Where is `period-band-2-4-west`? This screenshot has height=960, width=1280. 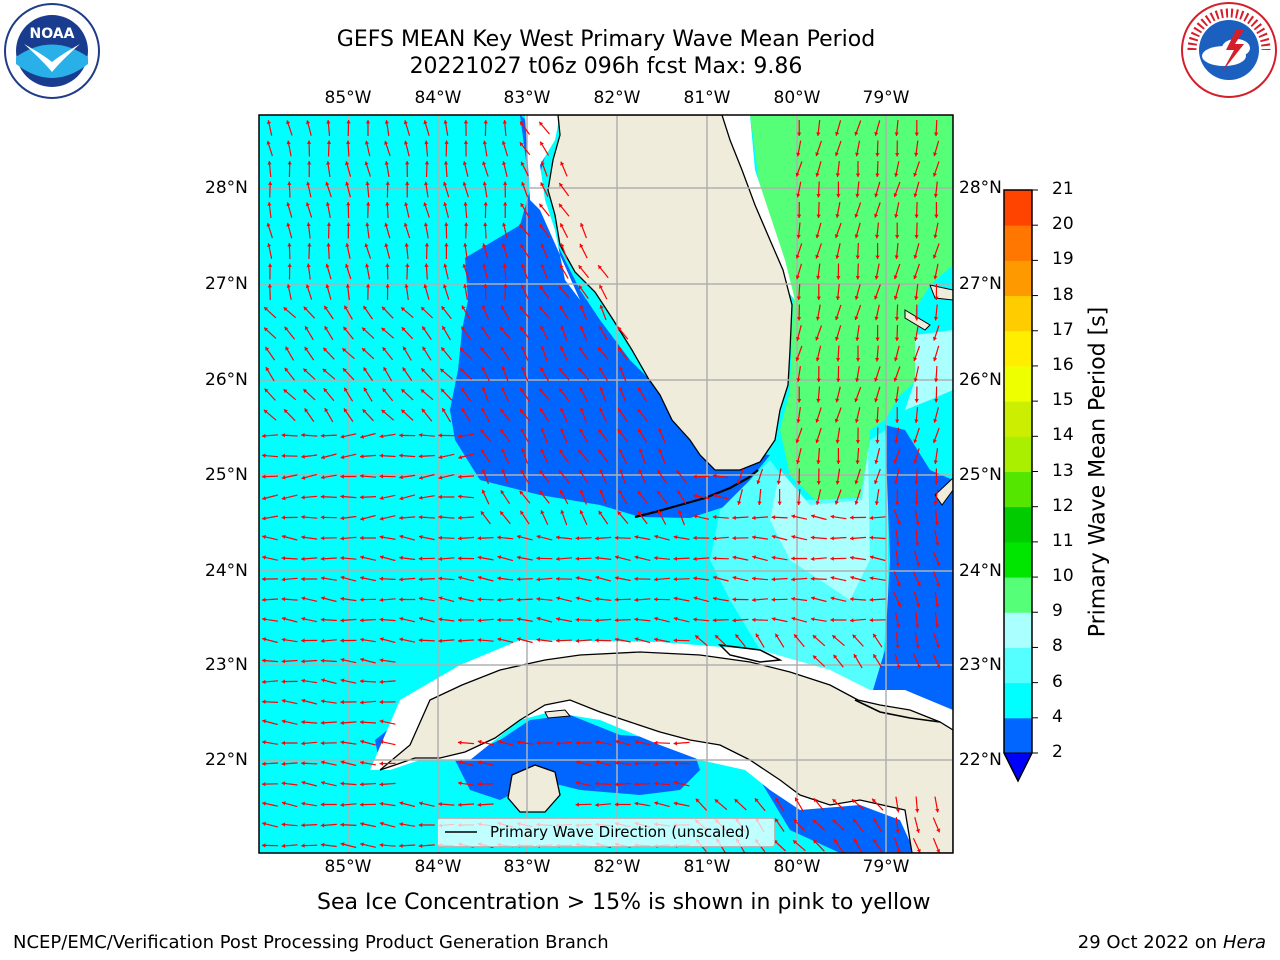
period-band-2-4-west is located at coordinates (610, 316).